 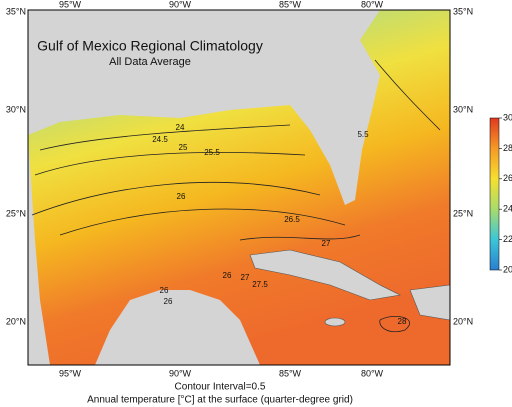 What do you see at coordinates (292, 219) in the screenshot?
I see `contour-label: 26.5` at bounding box center [292, 219].